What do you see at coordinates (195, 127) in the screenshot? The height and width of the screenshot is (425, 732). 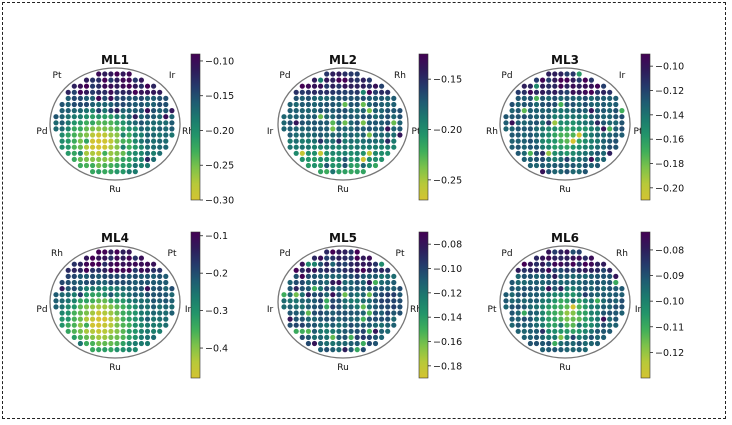 I see `colorbar` at bounding box center [195, 127].